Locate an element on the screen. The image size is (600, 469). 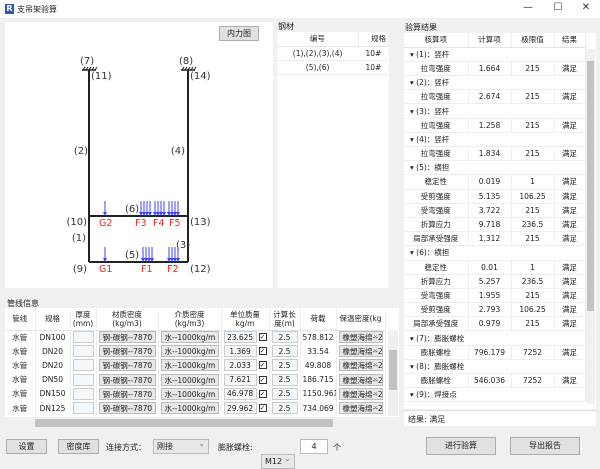
table-row: (1),(2),(3),(4) 10# is located at coordinates (333, 53).